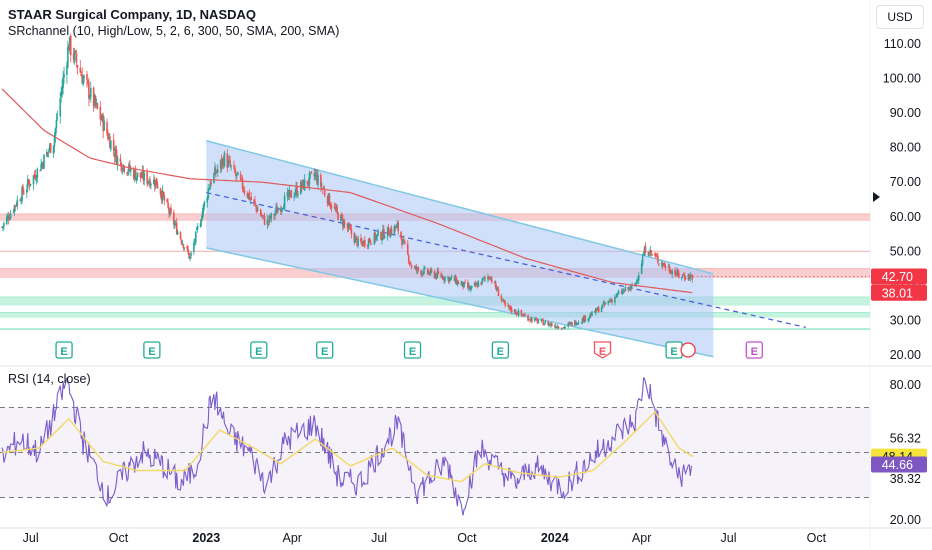 This screenshot has width=932, height=550. I want to click on rsi-tick-label: 38.32, so click(905, 479).